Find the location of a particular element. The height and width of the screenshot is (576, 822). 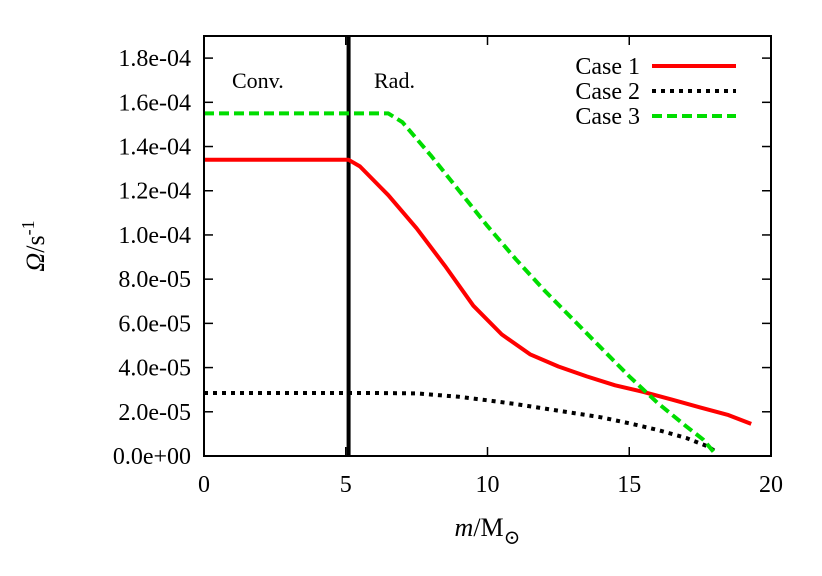

y-tick-label: 1.2e-04 is located at coordinates (154, 192).